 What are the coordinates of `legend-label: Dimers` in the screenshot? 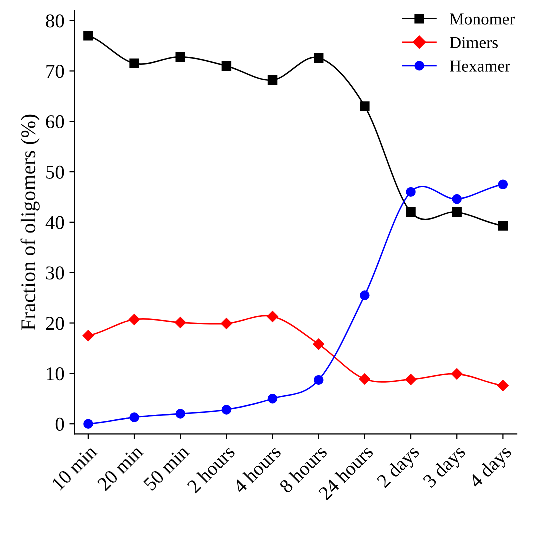 It's located at (474, 42).